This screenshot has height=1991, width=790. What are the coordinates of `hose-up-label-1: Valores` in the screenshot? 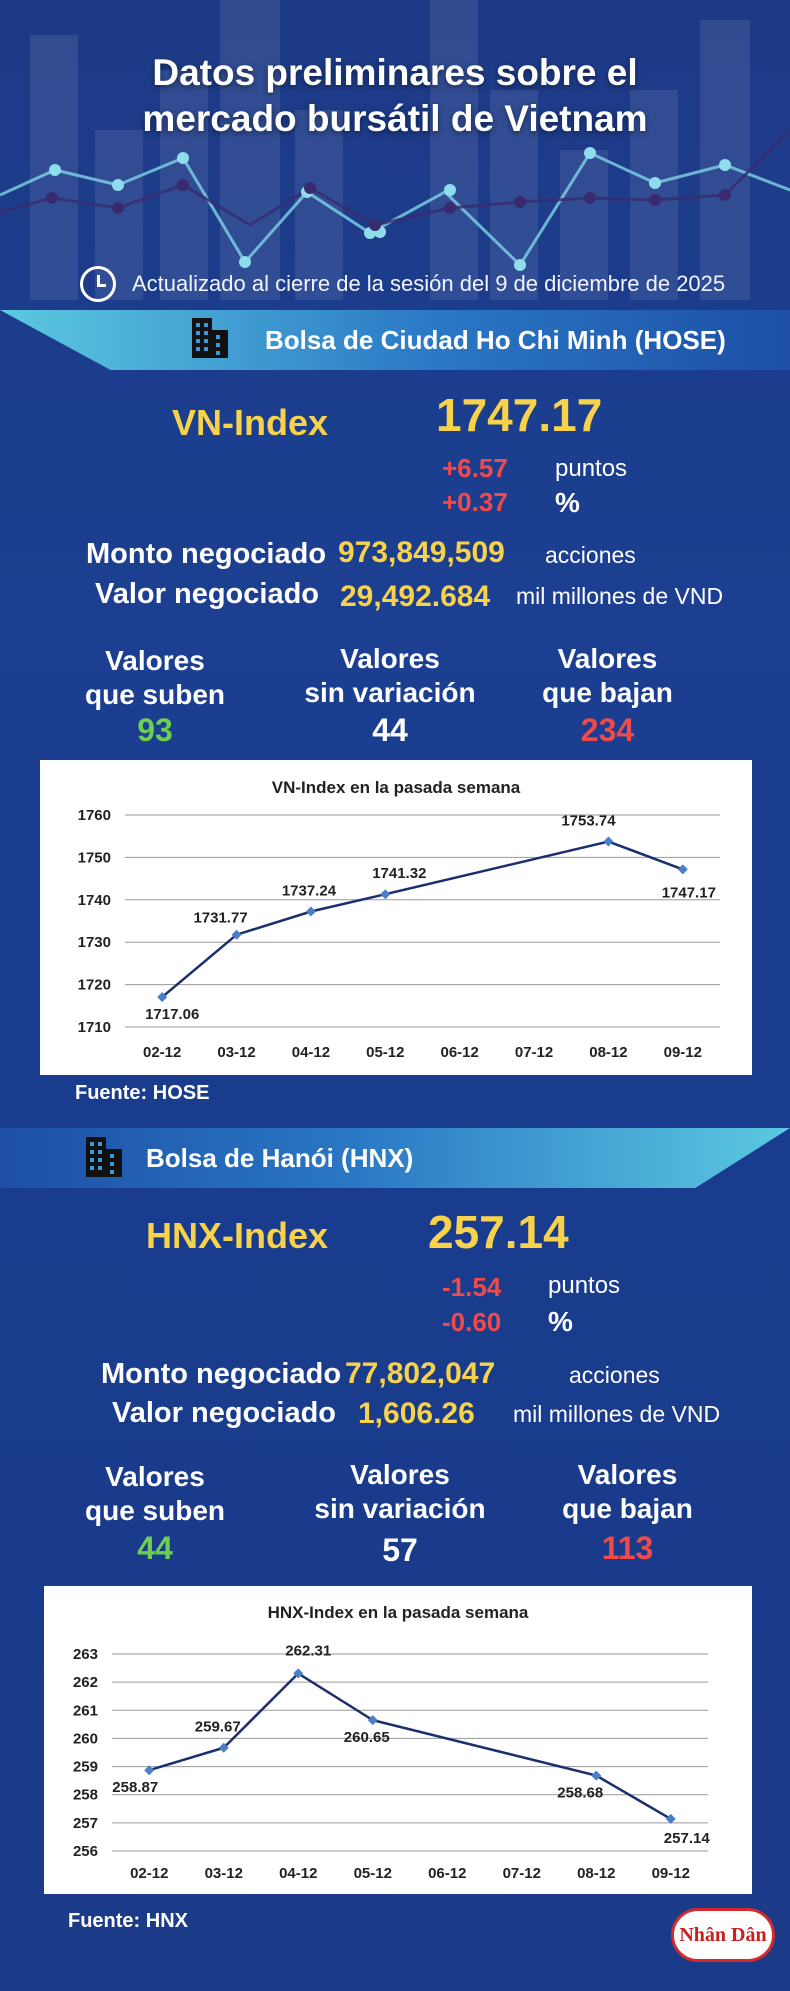 It's located at (155, 660).